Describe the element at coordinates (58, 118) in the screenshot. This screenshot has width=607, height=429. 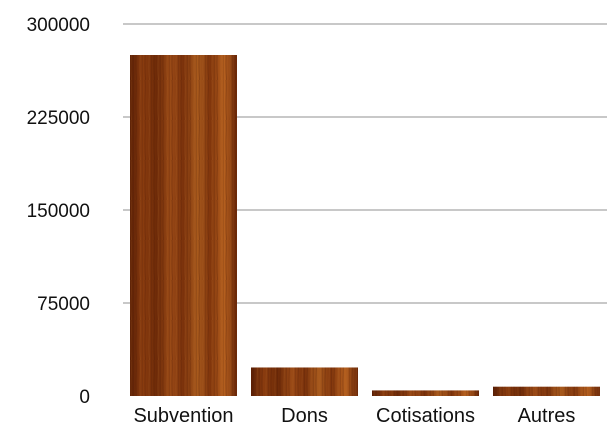
I see `y-tick-label: 225000` at that location.